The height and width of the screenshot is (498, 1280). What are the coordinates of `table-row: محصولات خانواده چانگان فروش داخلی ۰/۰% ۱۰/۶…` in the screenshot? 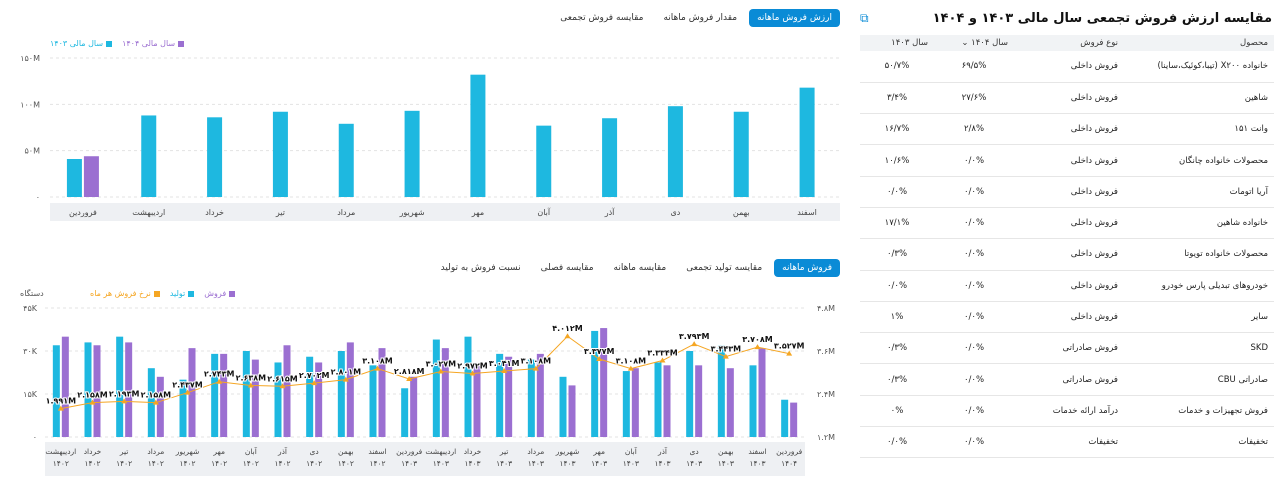 It's located at (1067, 160).